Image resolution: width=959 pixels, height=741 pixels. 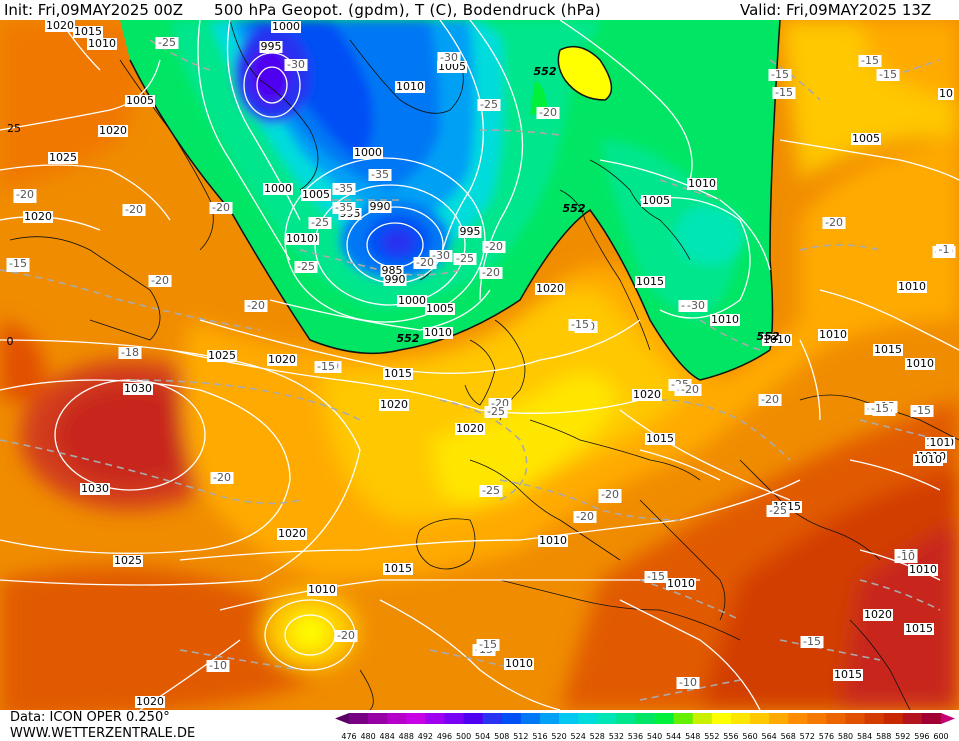 What do you see at coordinates (348, 736) in the screenshot?
I see `color-scale-label: 476` at bounding box center [348, 736].